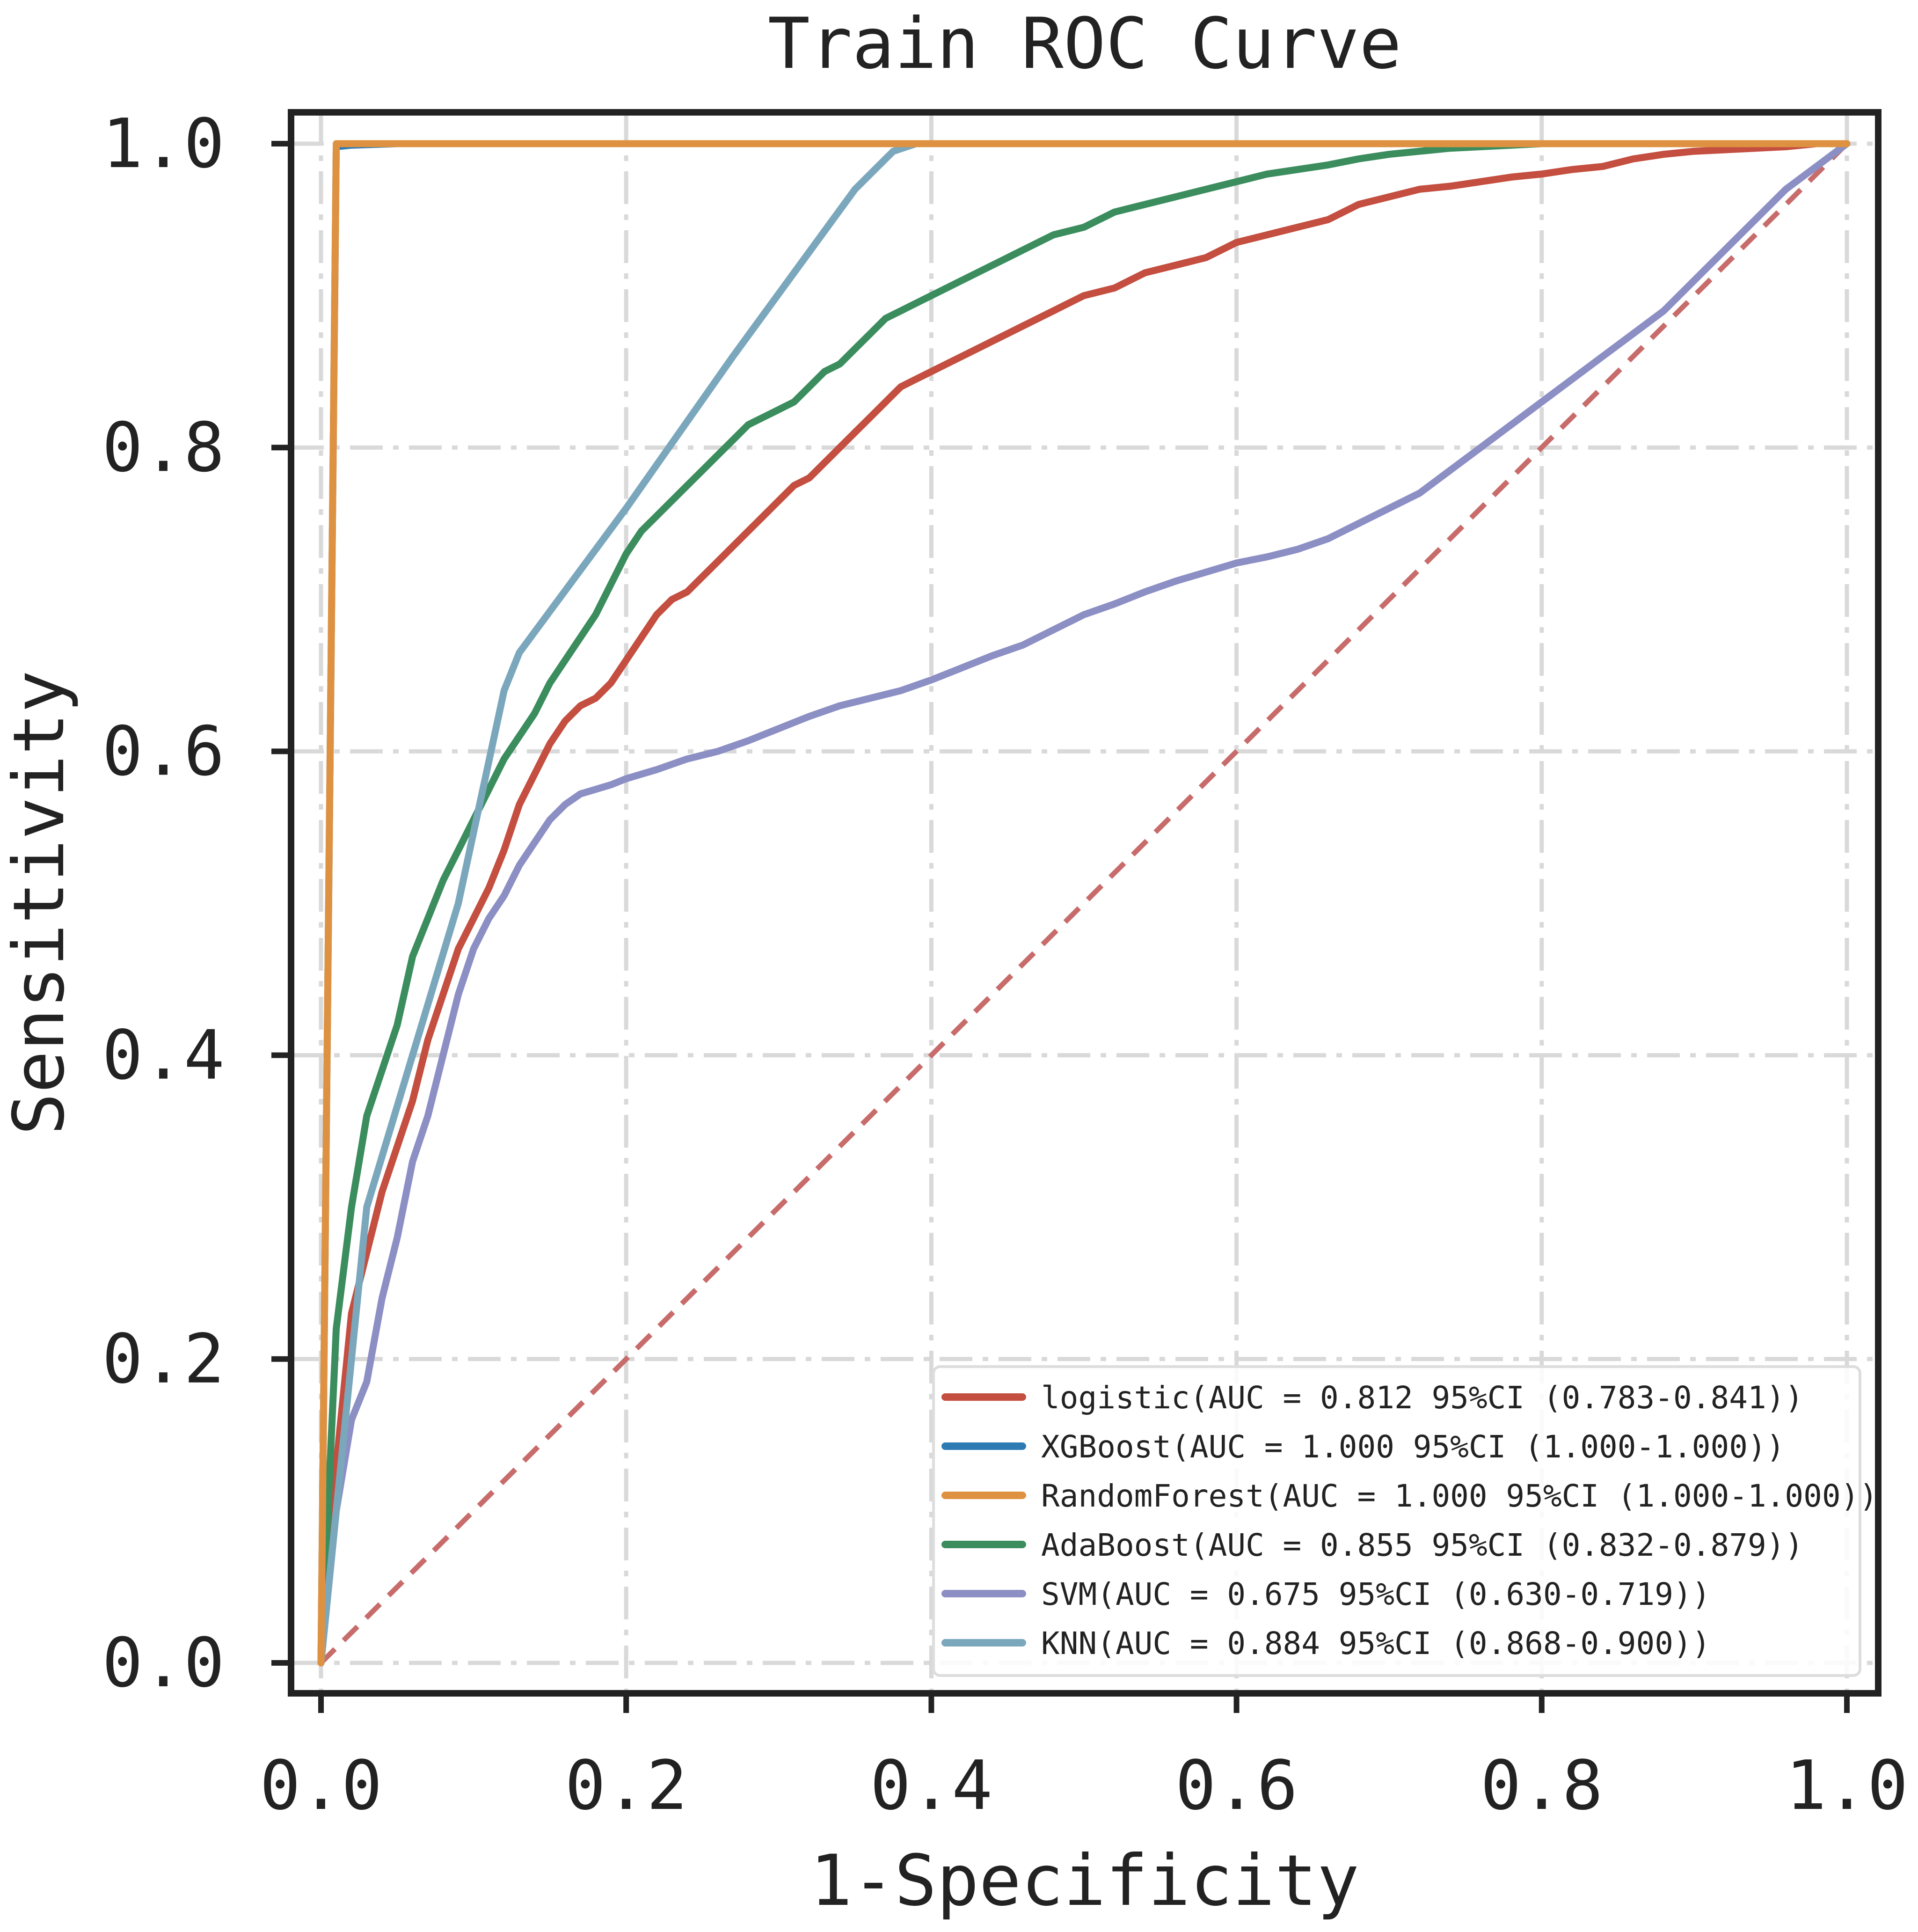 The width and height of the screenshot is (1918, 1932). What do you see at coordinates (1084, 1759) in the screenshot?
I see `x-axis-ticks: 0.0 0.2 0.4 0.6 0.8 1.0` at bounding box center [1084, 1759].